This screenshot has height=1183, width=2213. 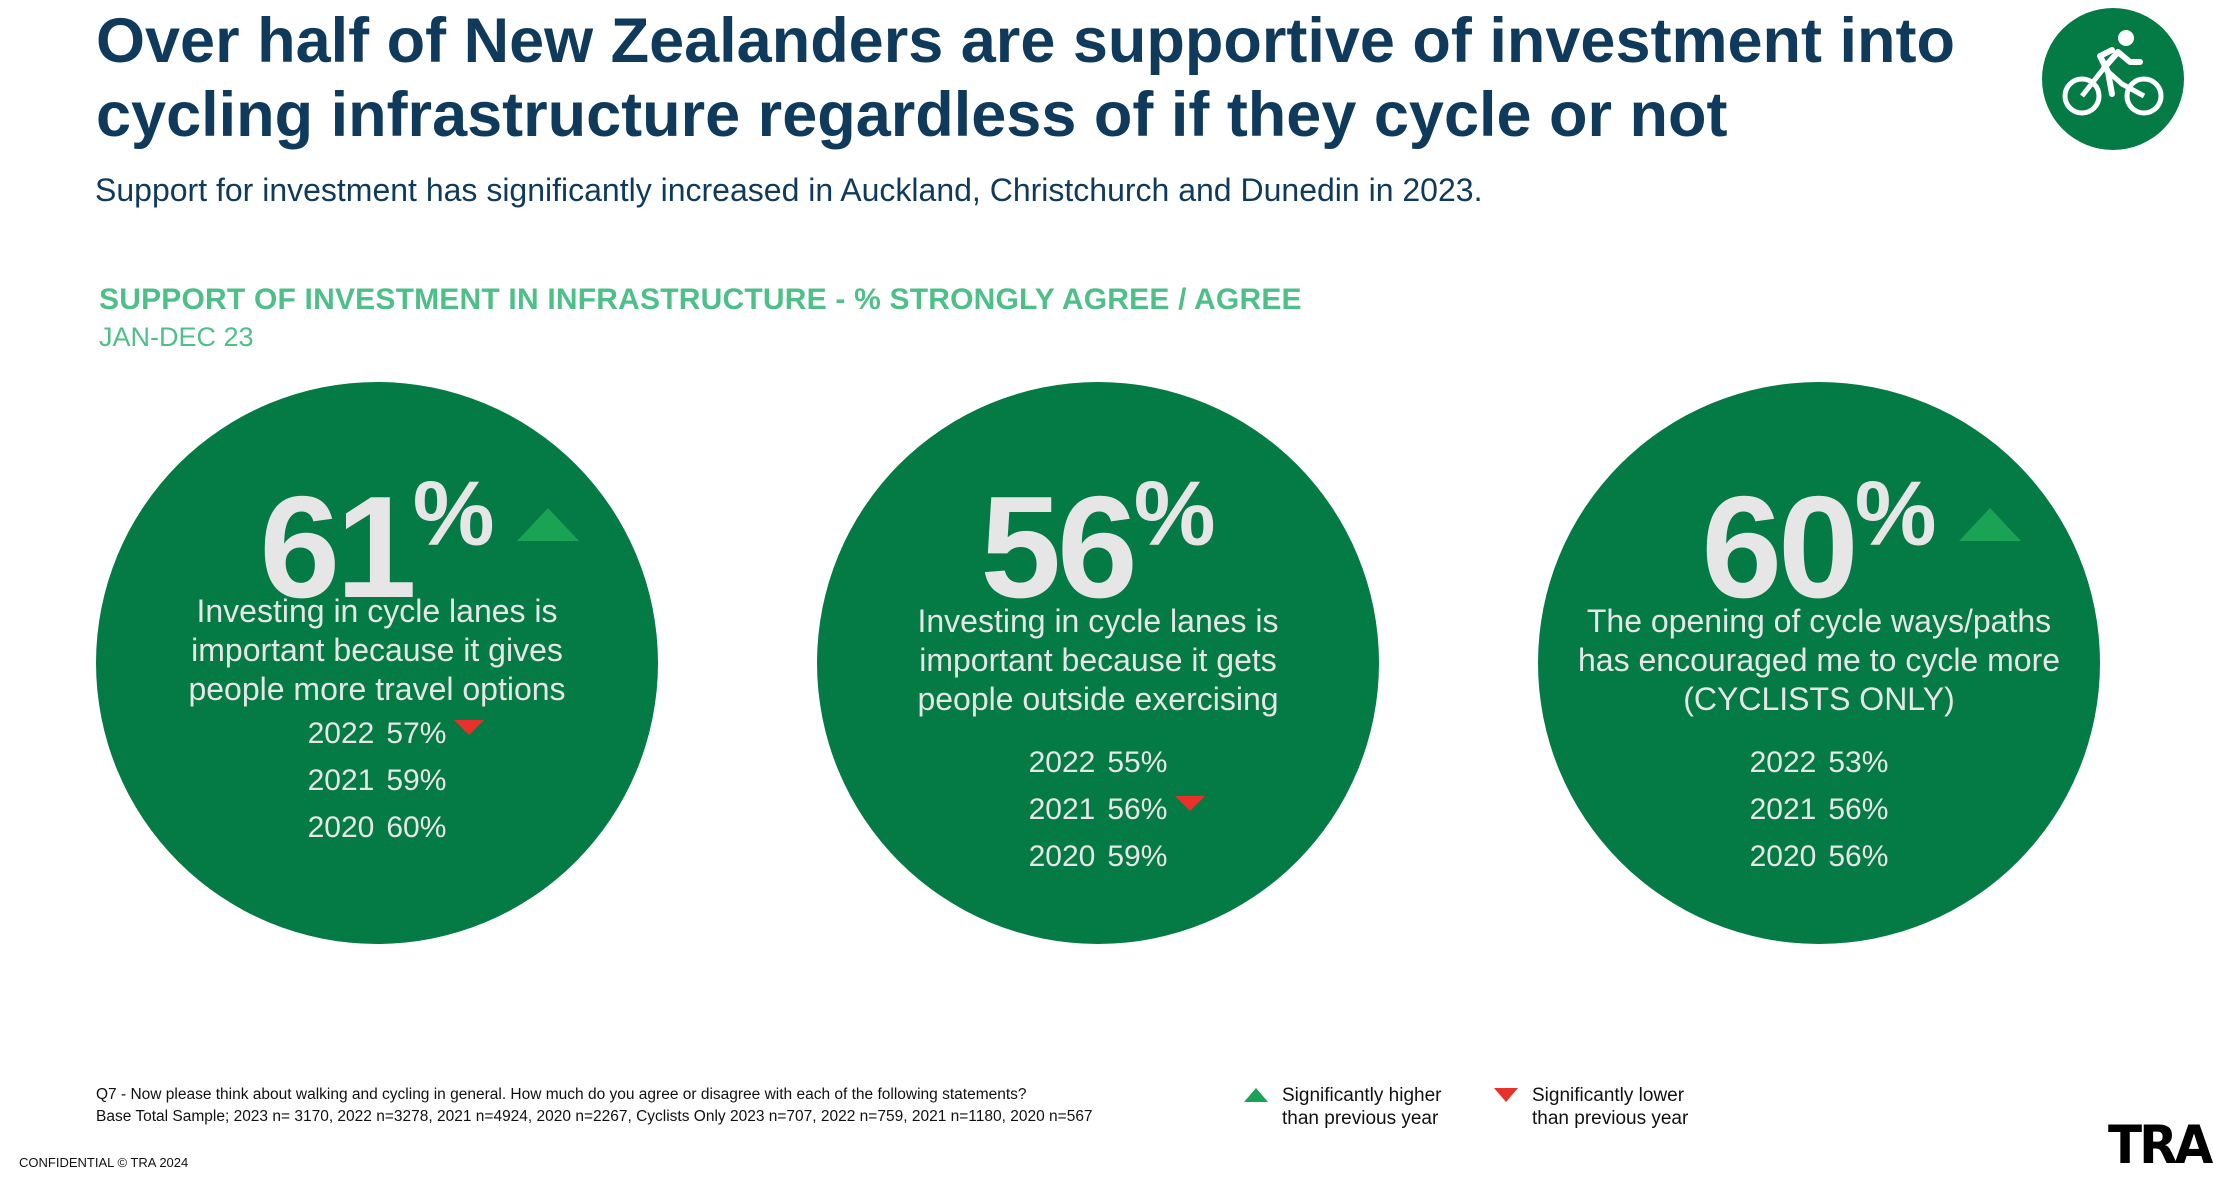 I want to click on legend-label: Significantly lower, so click(x=1608, y=1095).